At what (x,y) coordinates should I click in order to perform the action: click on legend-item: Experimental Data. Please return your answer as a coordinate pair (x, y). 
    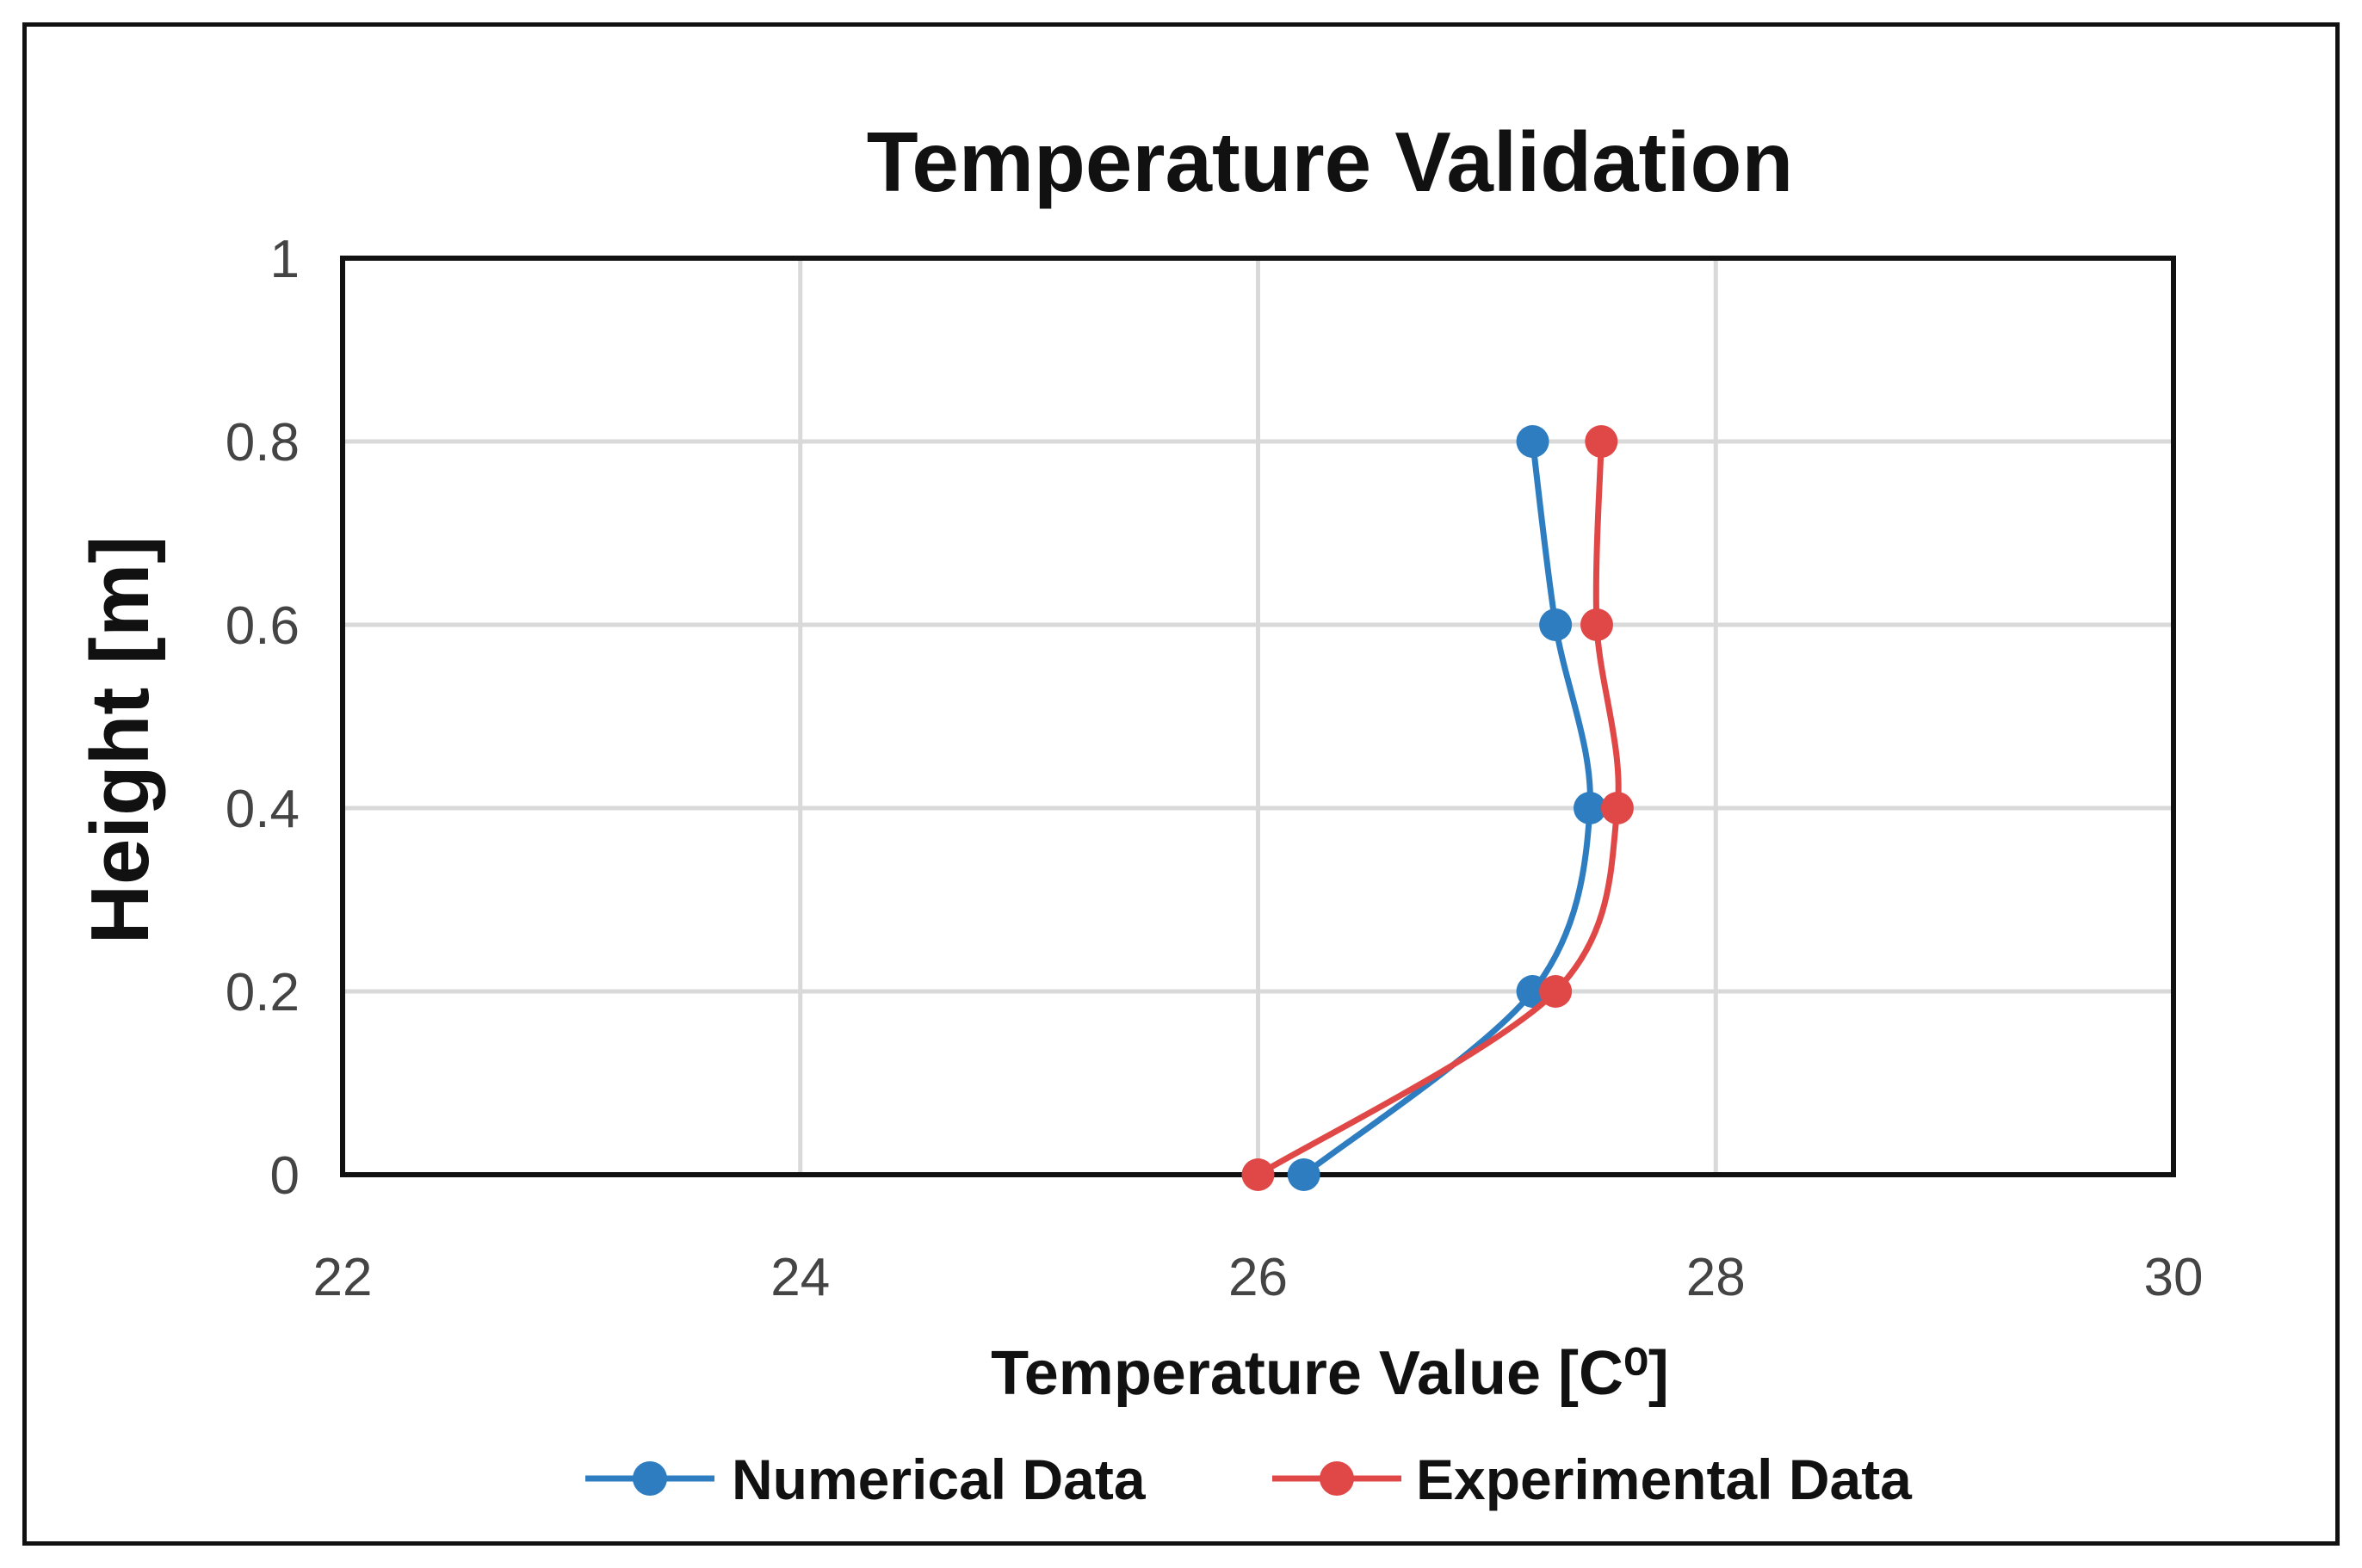
    Looking at the image, I should click on (1592, 1480).